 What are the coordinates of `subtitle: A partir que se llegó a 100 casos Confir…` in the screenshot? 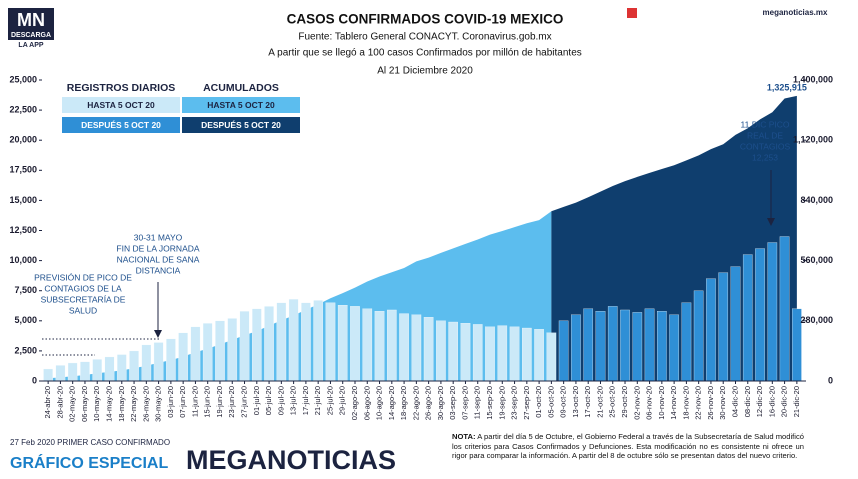 It's located at (425, 53).